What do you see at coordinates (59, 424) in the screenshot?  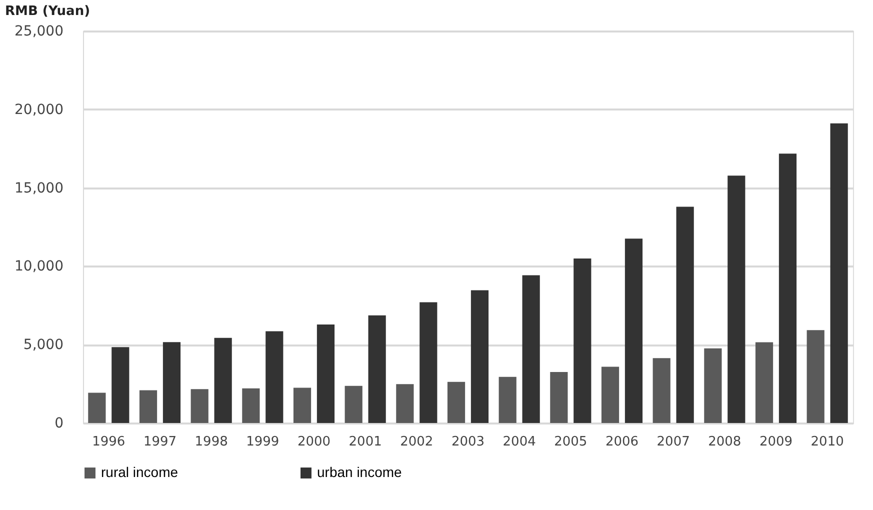 I see `y-tick-label: 0` at bounding box center [59, 424].